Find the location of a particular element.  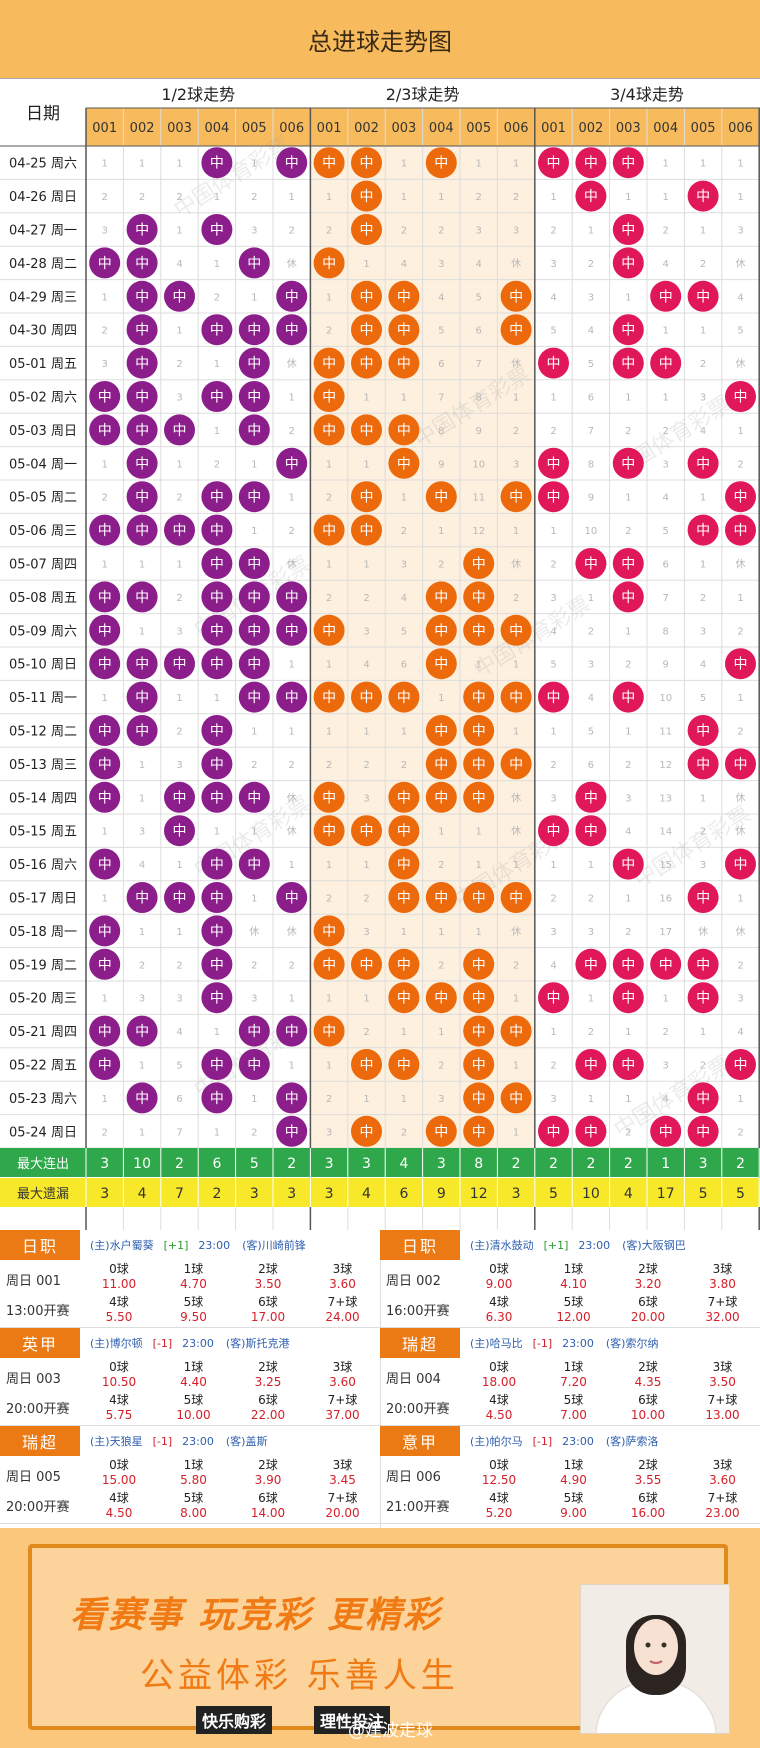

matches-divider is located at coordinates (380, 1379).